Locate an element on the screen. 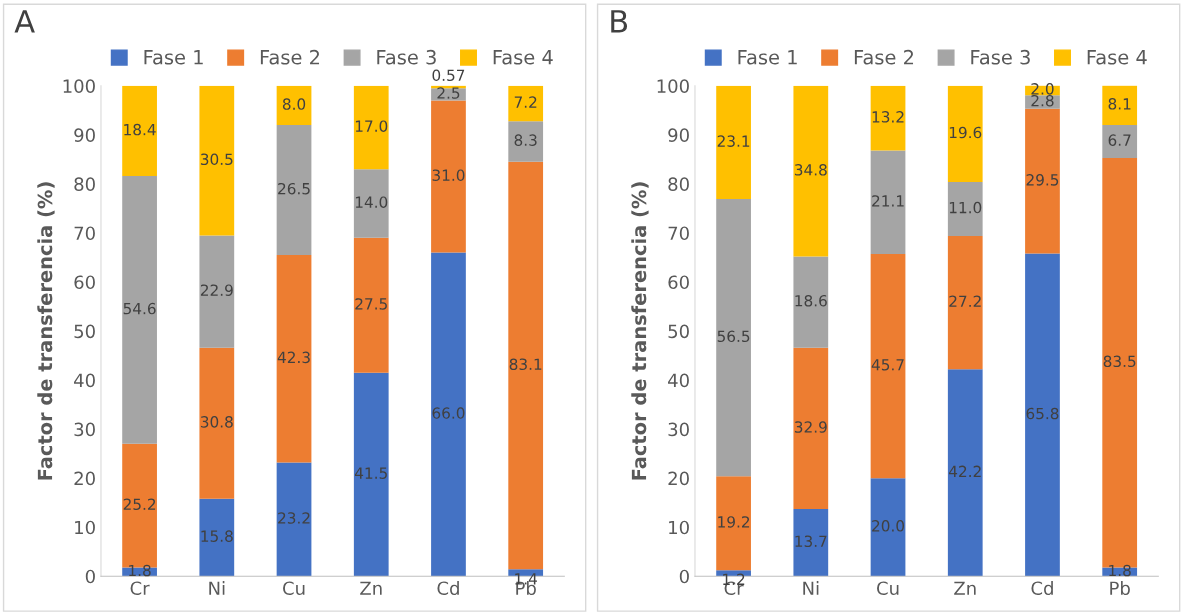  data-label: 45.7 is located at coordinates (887, 365).